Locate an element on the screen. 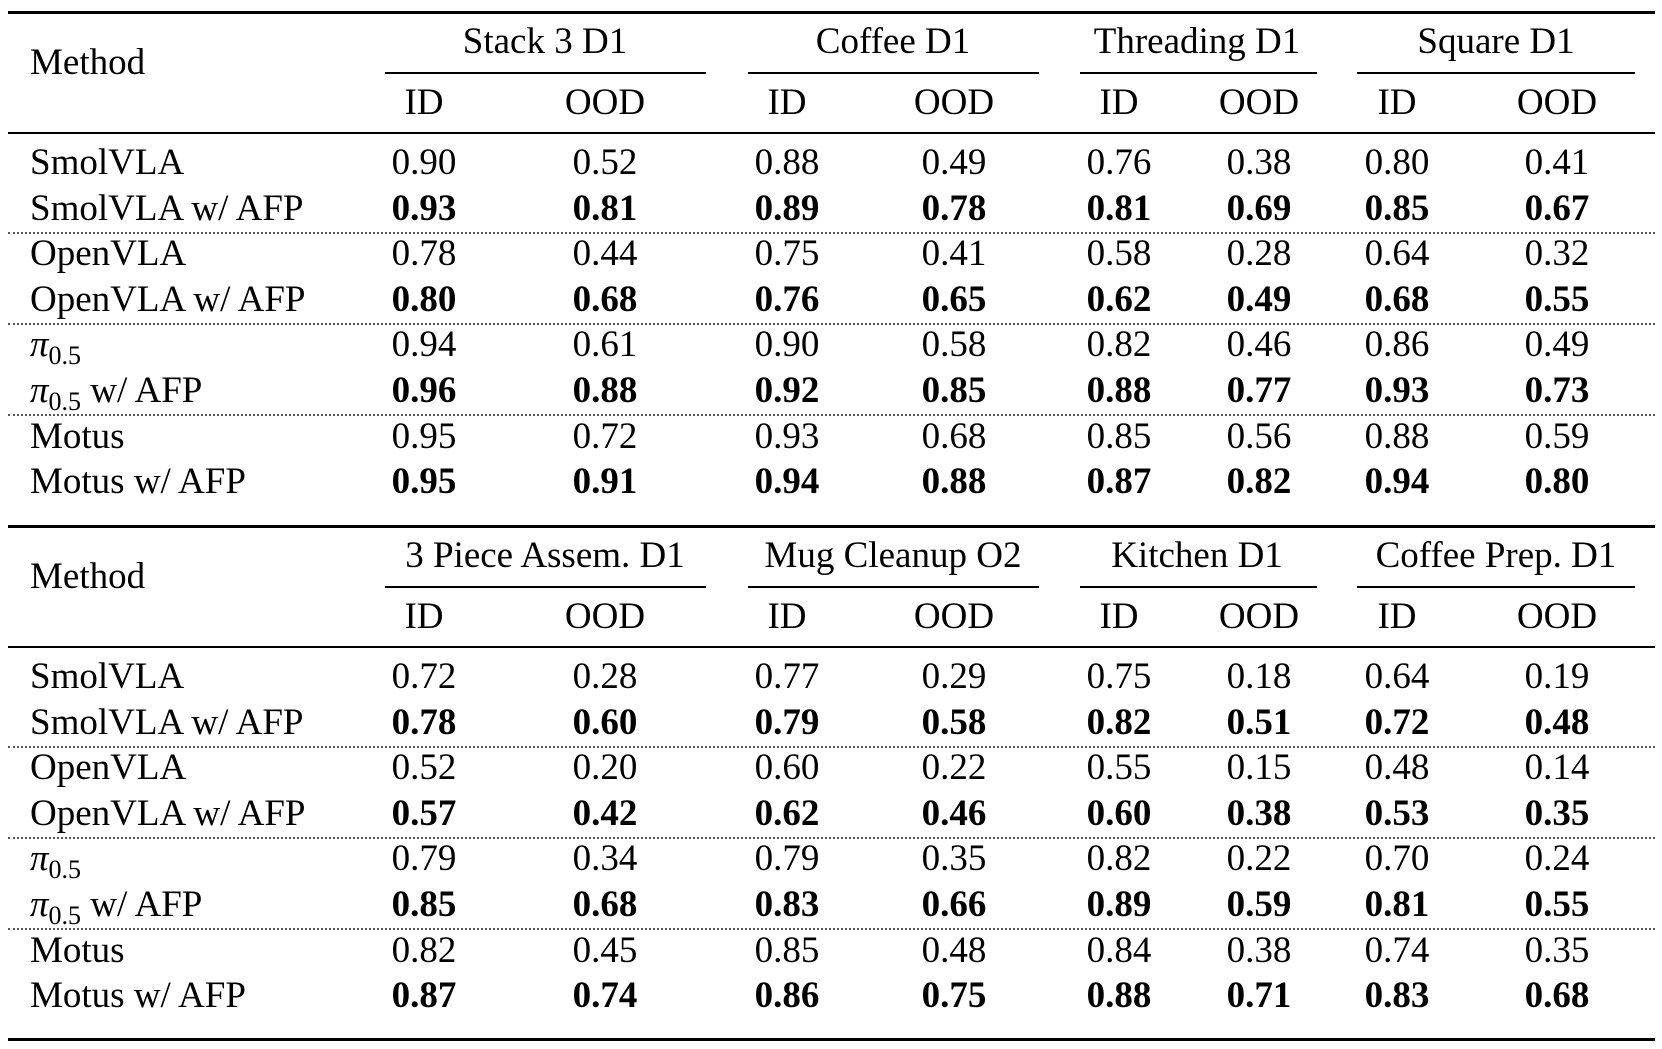 Image resolution: width=1662 pixels, height=1049 pixels. score-cell: 0.29 is located at coordinates (954, 676).